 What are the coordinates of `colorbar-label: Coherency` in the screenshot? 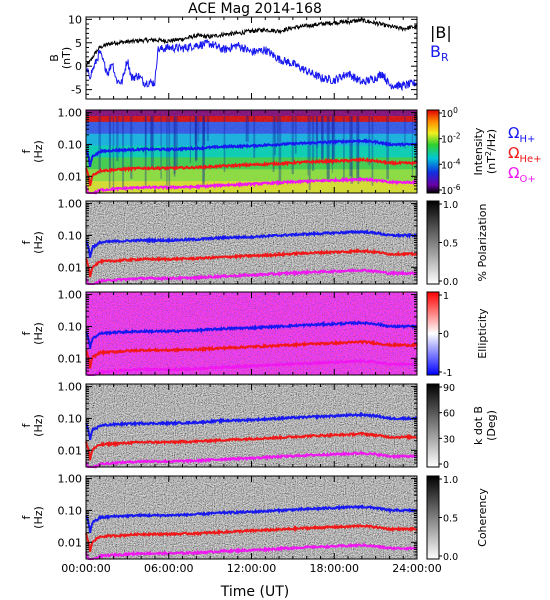 It's located at (482, 517).